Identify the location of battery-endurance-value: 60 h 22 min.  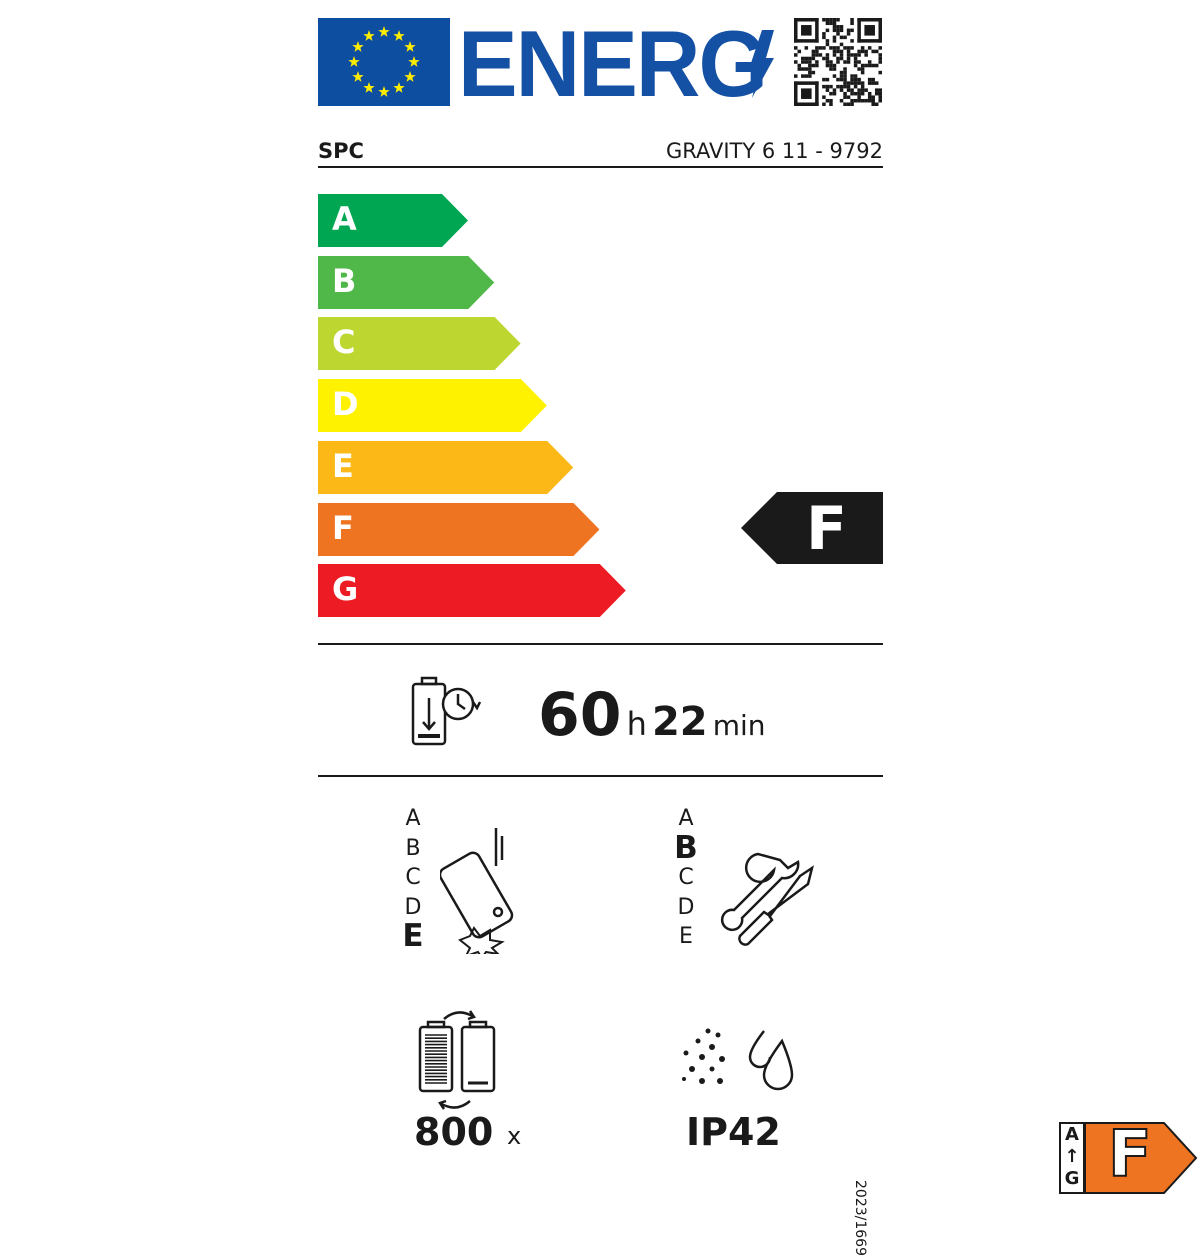
(652, 715).